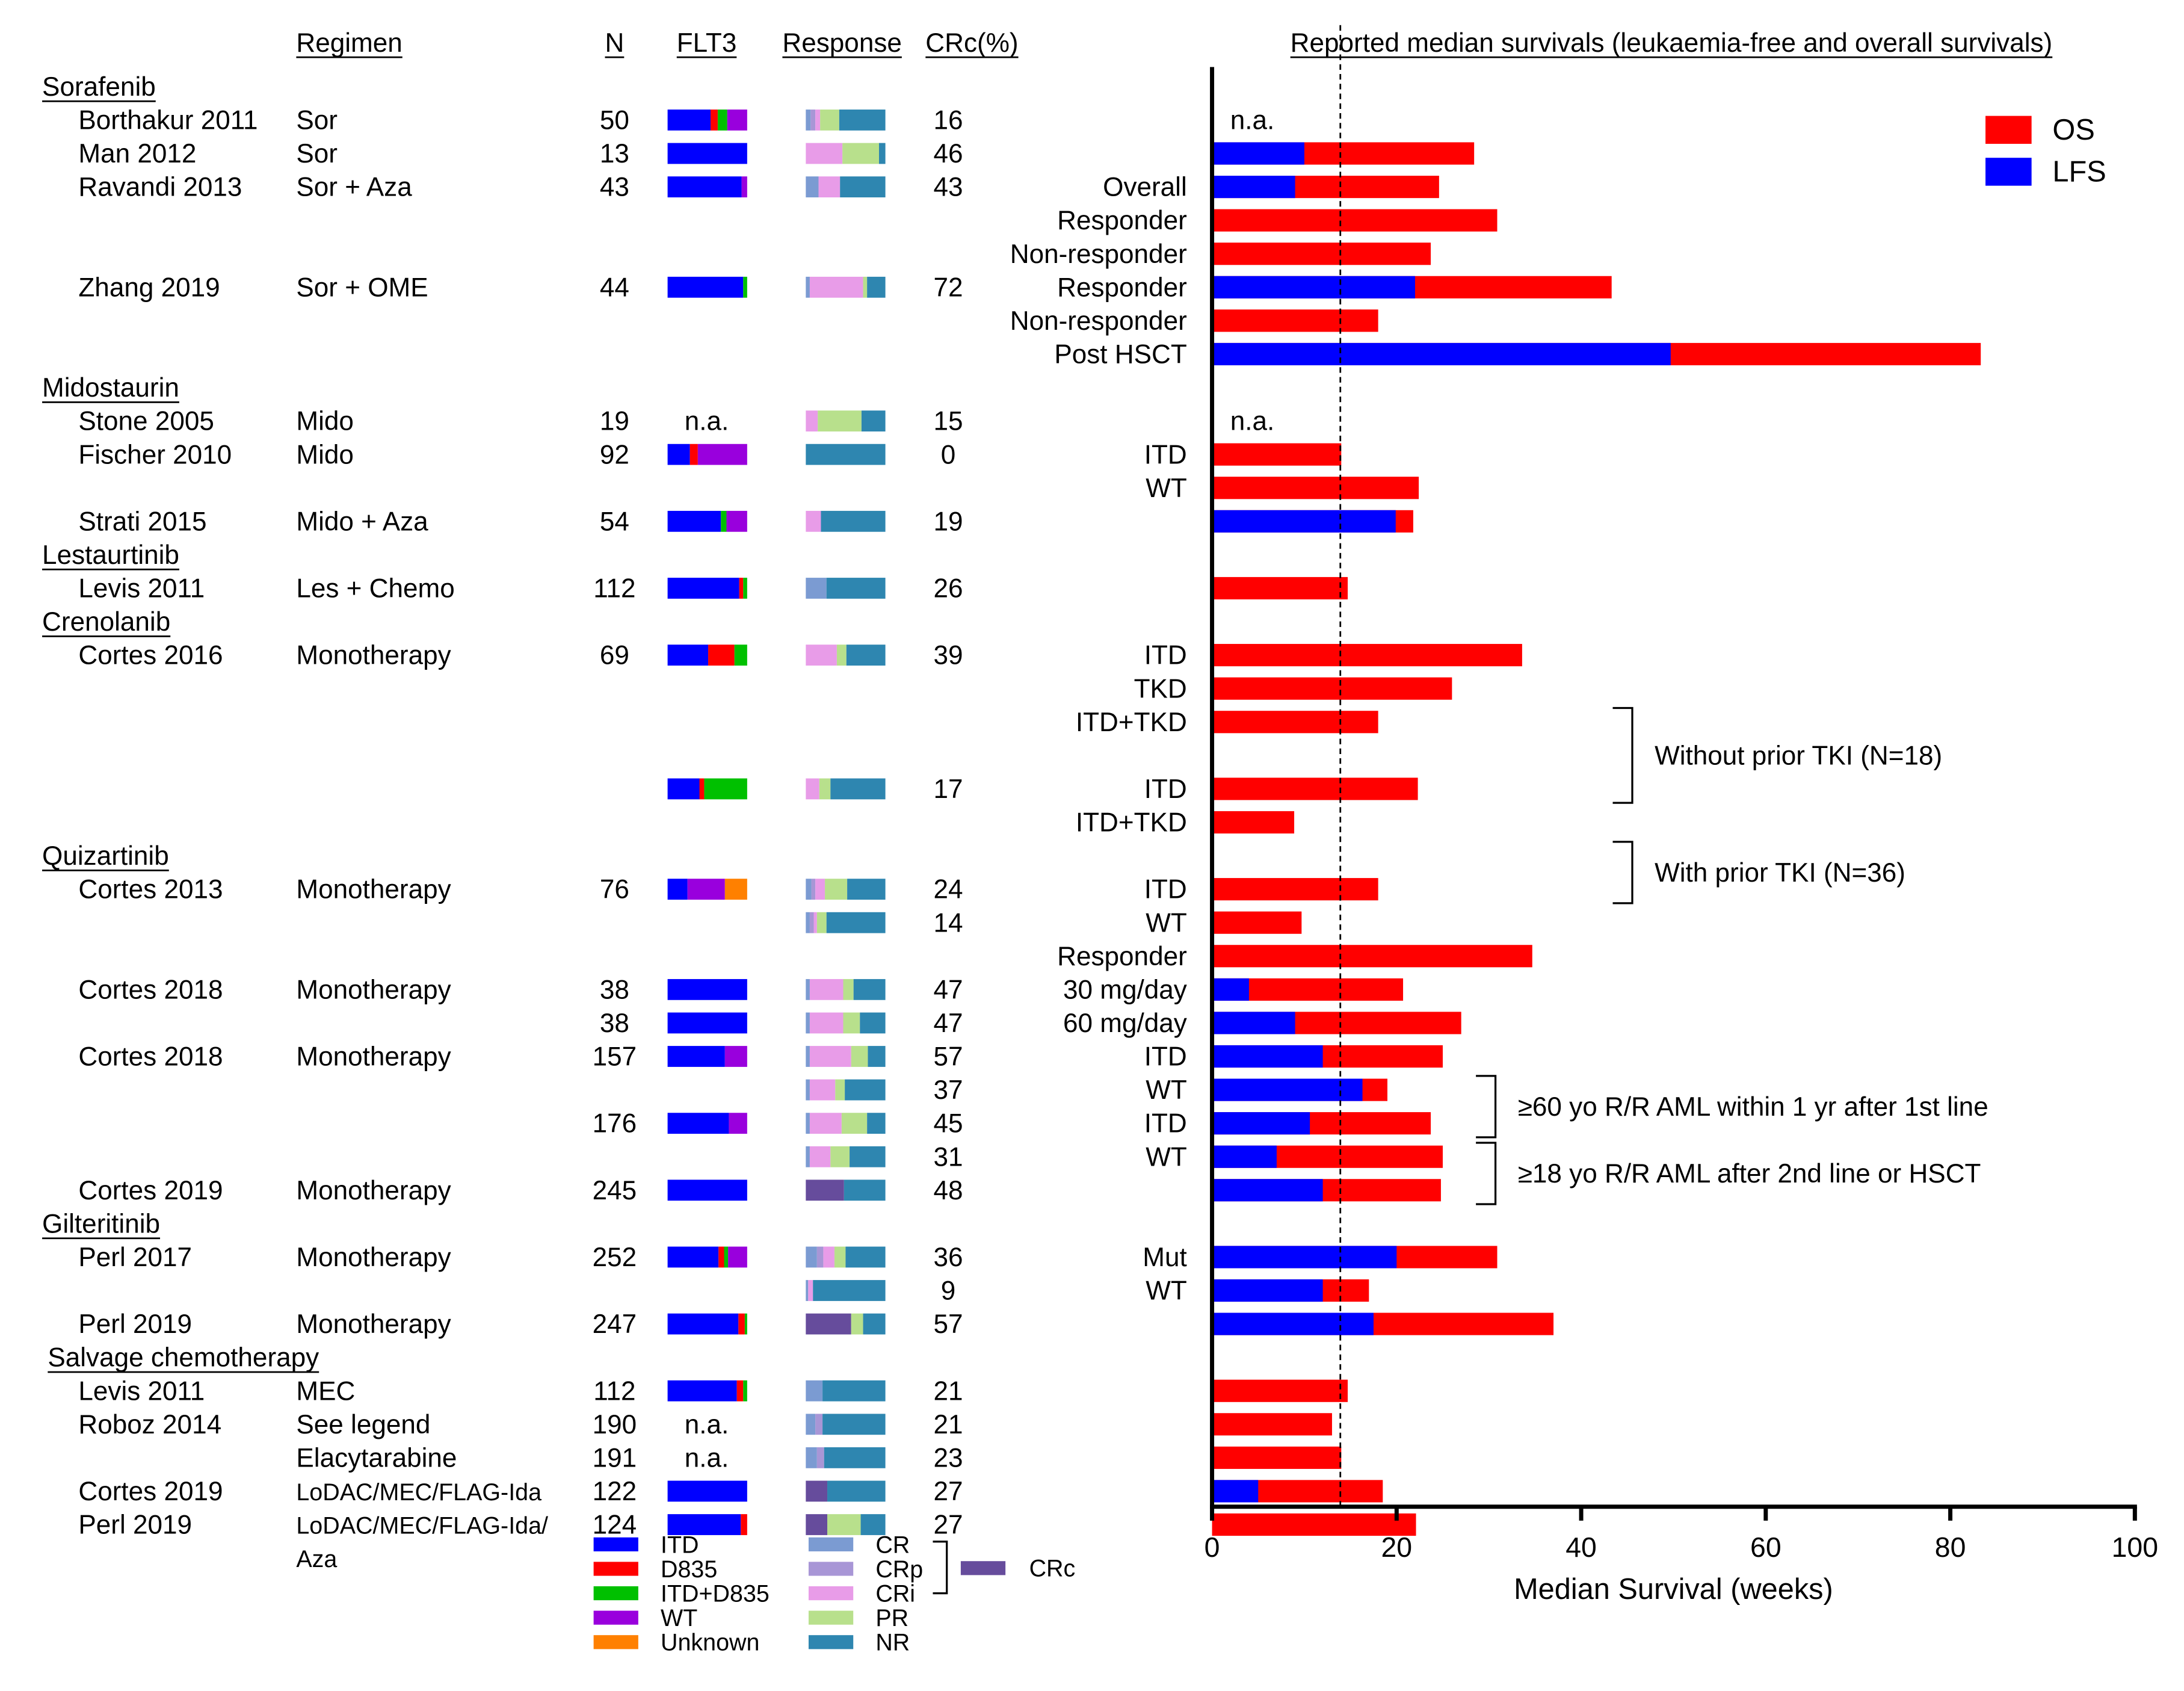  Describe the element at coordinates (2046, 172) in the screenshot. I see `legend-item-lfs: LFS` at that location.